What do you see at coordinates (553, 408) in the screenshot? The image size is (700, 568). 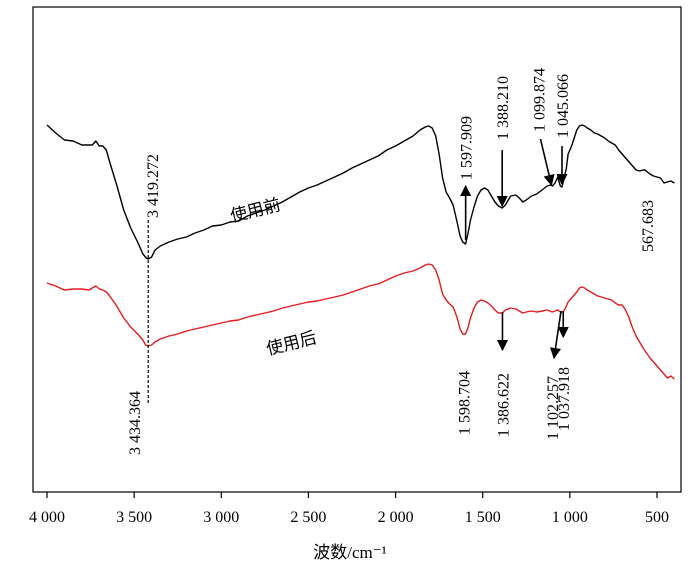 I see `annotation-label: 1 102.257` at bounding box center [553, 408].